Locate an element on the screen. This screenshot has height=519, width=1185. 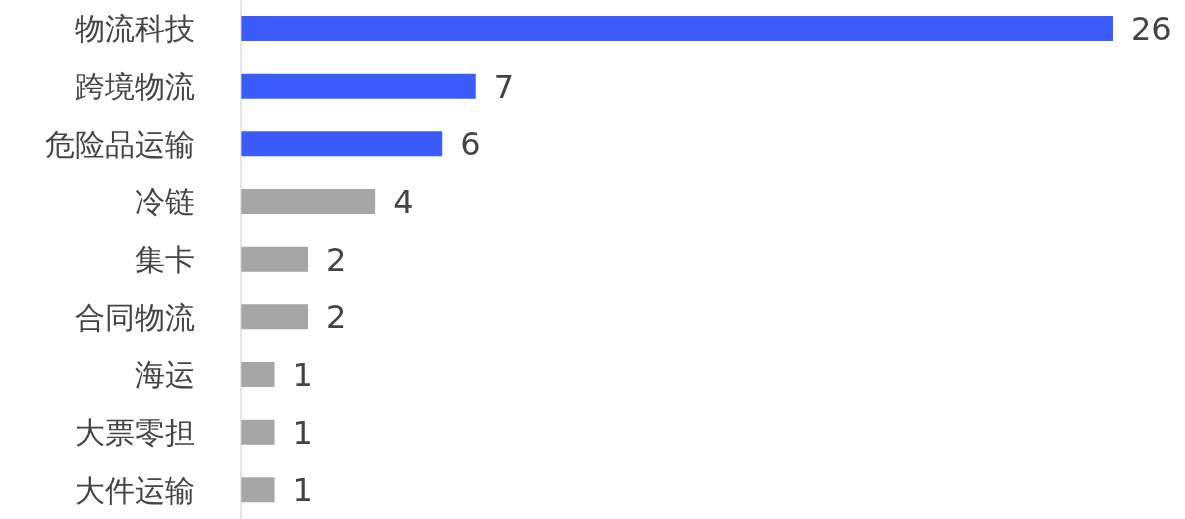
data-label: 26 is located at coordinates (1151, 28).